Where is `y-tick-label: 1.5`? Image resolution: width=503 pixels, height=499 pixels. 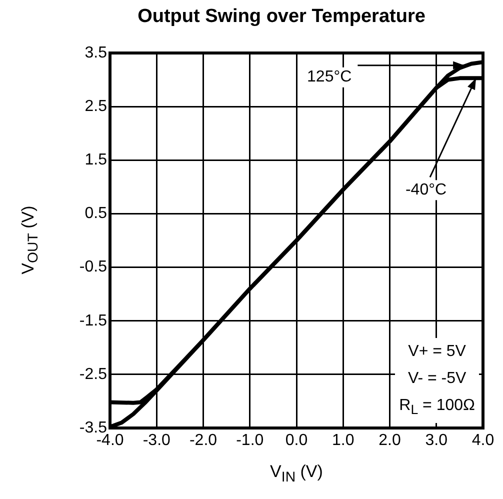
y-tick-label: 1.5 is located at coordinates (96, 160).